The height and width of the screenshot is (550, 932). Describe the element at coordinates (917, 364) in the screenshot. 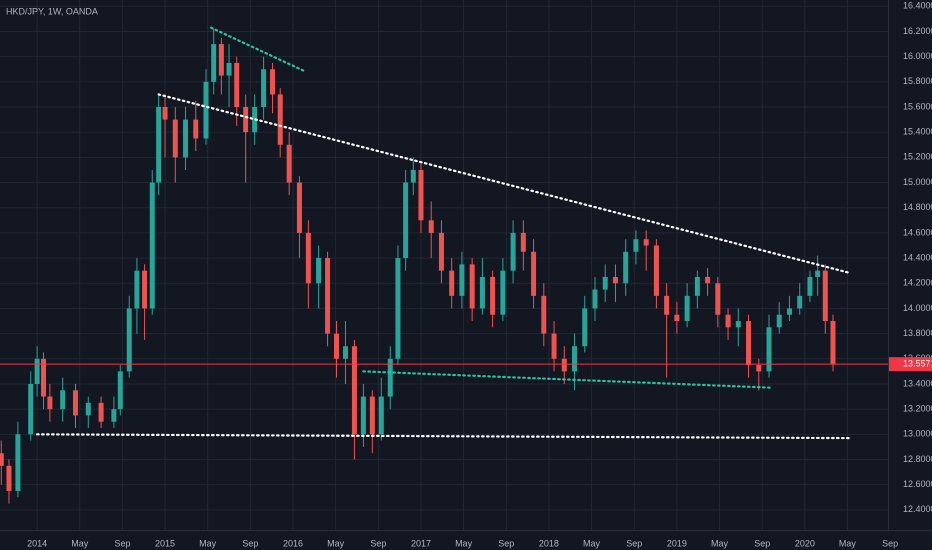

I see `last-price-label: 13.55712` at that location.